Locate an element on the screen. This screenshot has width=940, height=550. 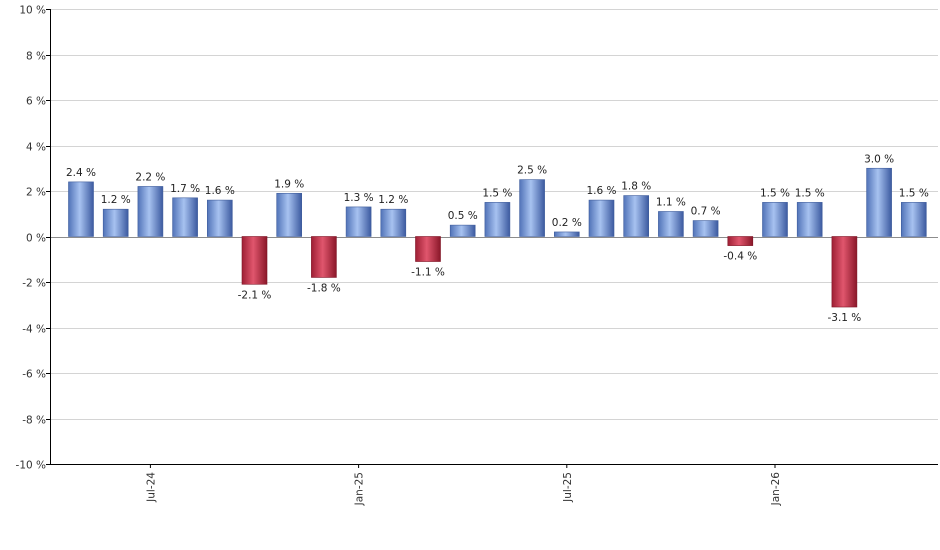
y-tick-label: 8 % is located at coordinates (36, 57).